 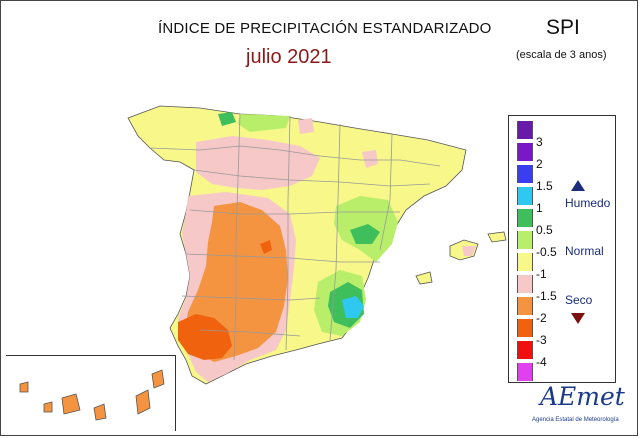 What do you see at coordinates (289, 57) in the screenshot?
I see `map-subtitle: julio 2021` at bounding box center [289, 57].